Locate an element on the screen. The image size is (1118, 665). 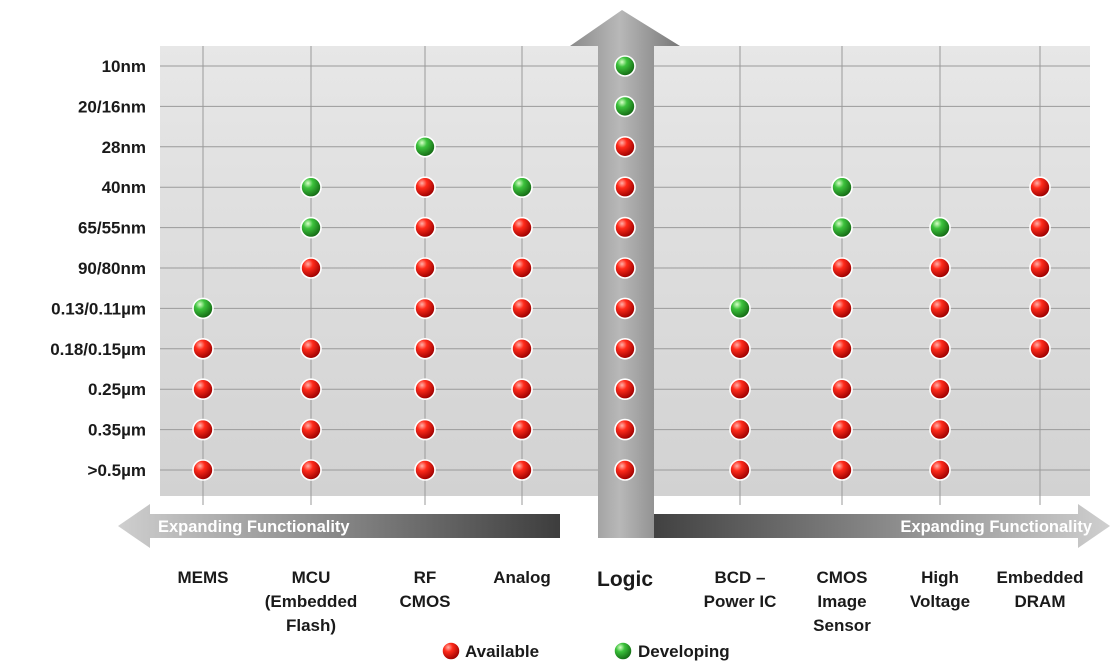
point-available-embedded-dram-40nm is located at coordinates (1040, 187).